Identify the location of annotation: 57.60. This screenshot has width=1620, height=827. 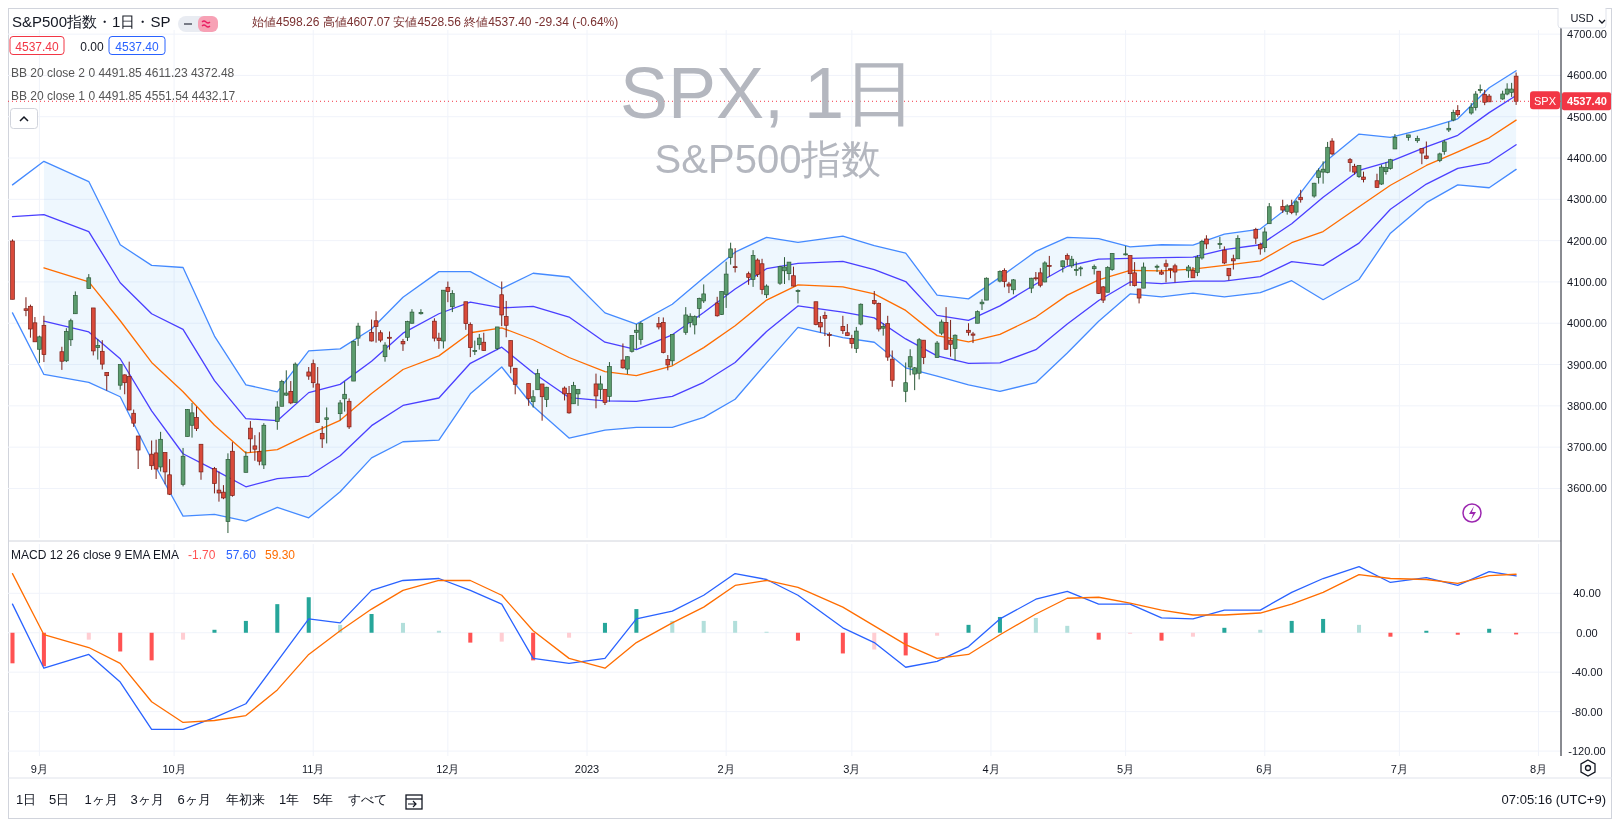
(241, 555).